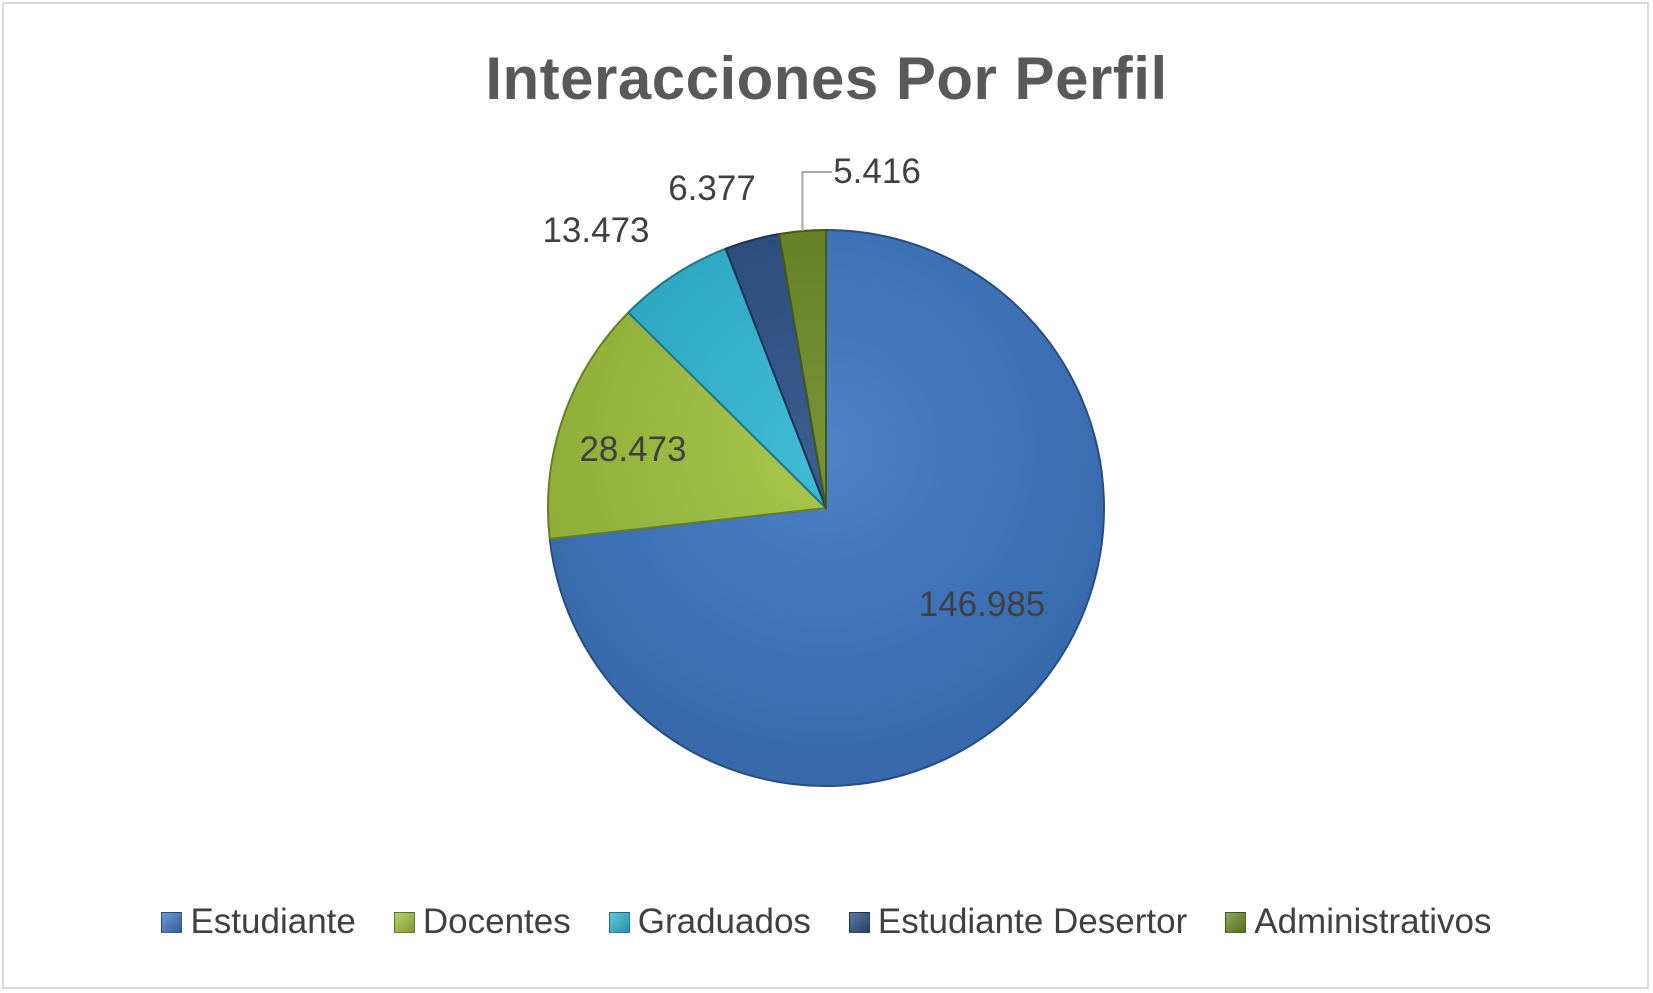  I want to click on data-label: 6.377, so click(712, 188).